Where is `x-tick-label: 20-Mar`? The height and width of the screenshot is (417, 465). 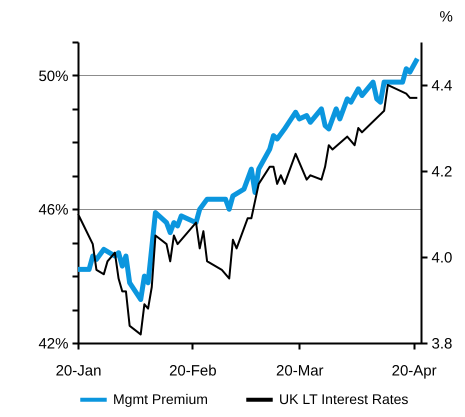
x-tick-label: 20-Mar is located at coordinates (300, 371).